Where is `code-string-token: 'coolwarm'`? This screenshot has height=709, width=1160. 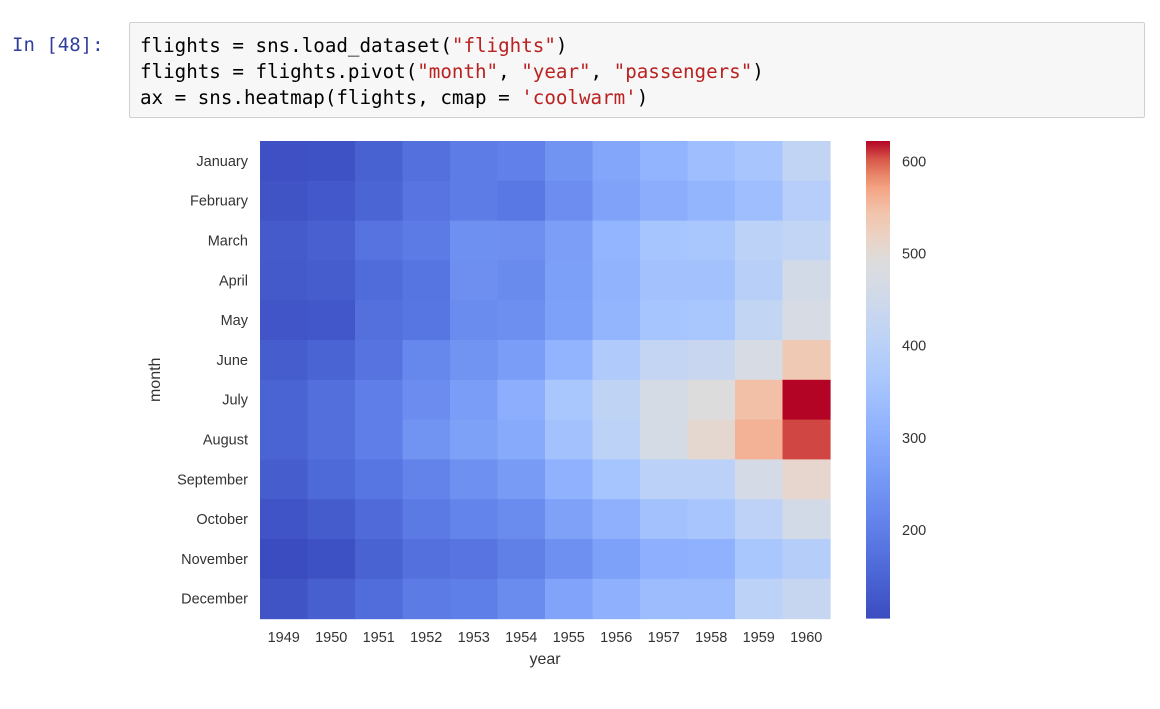
code-string-token: 'coolwarm' is located at coordinates (579, 97).